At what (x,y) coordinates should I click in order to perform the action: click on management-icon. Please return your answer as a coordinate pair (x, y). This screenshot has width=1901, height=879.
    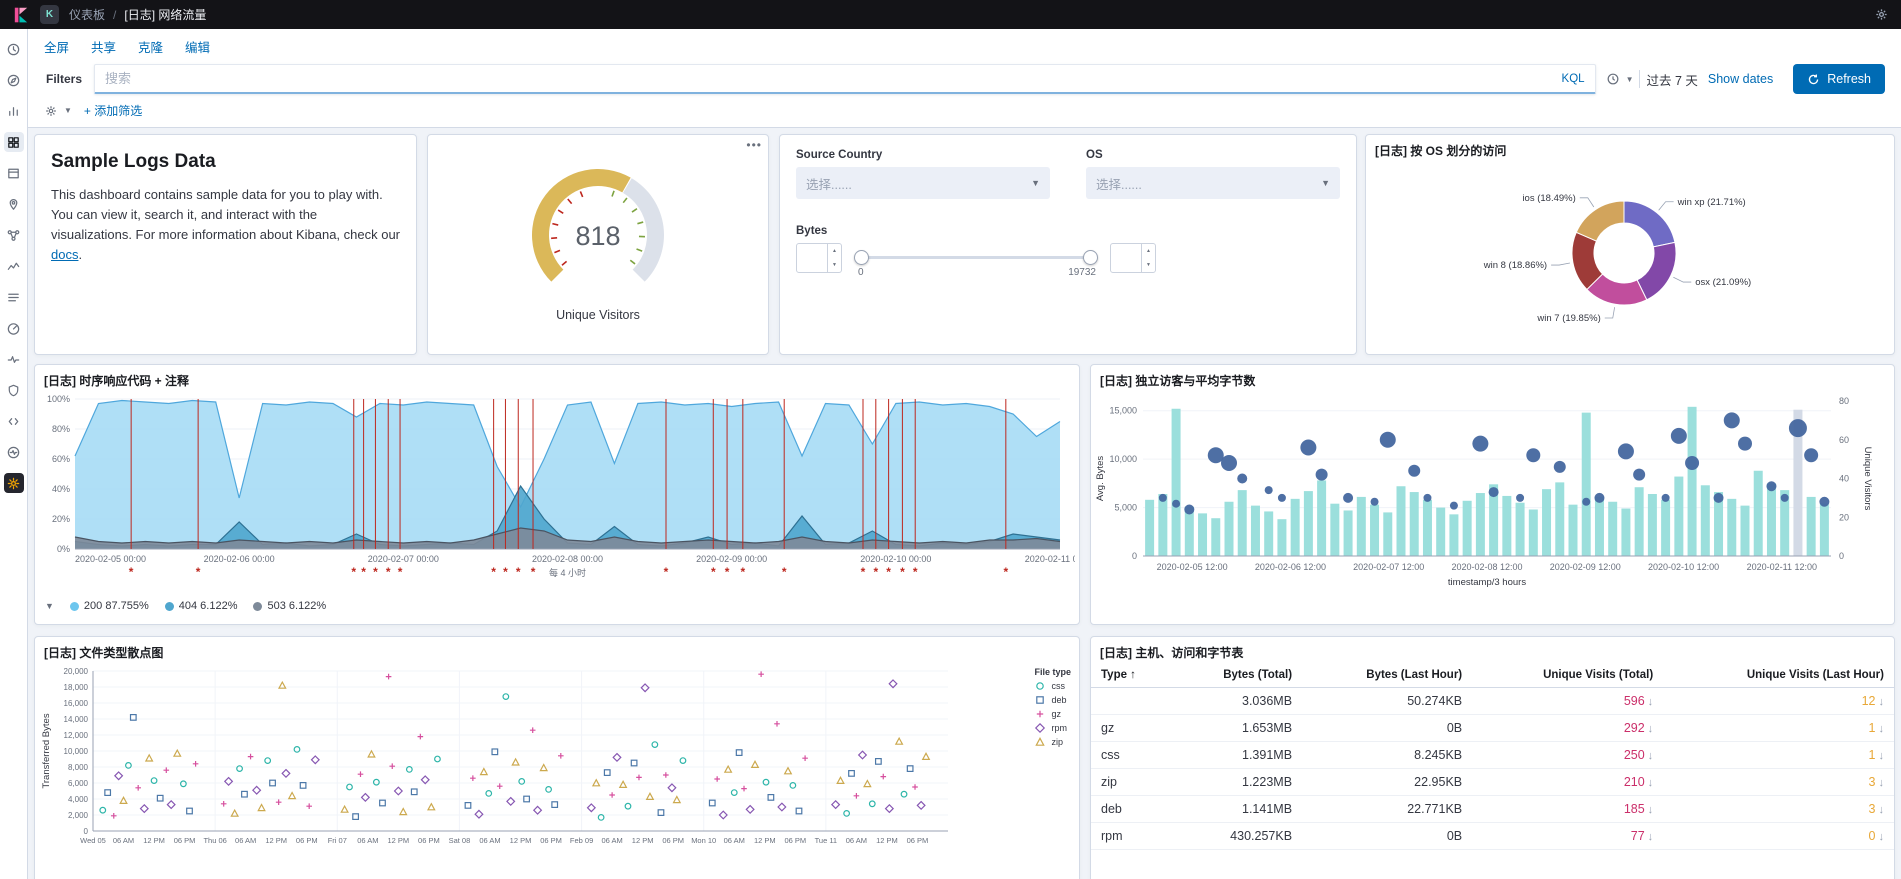
    Looking at the image, I should click on (13, 483).